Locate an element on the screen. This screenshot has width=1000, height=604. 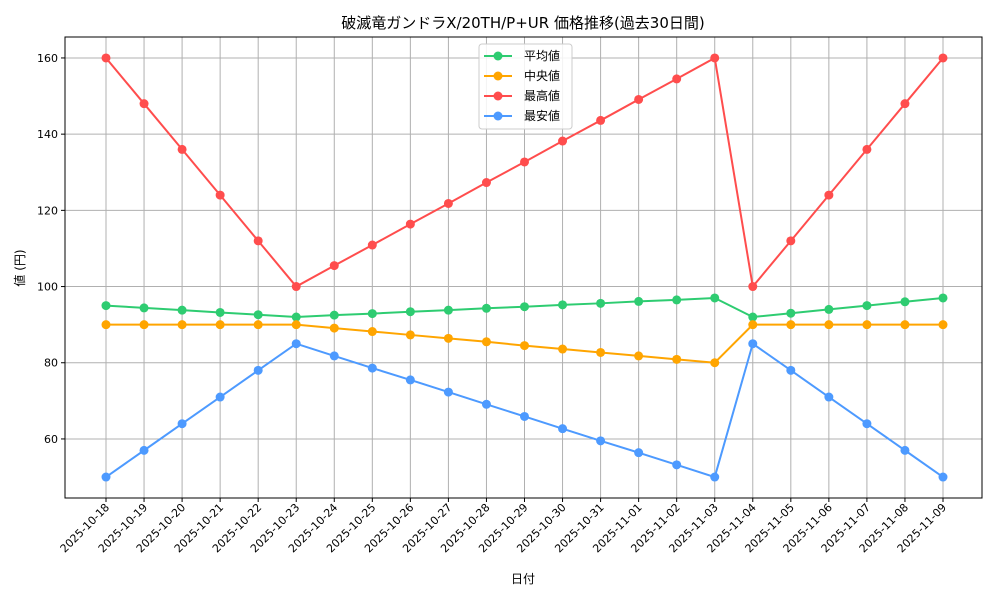
y-tick-label: 100 is located at coordinates (47, 287).